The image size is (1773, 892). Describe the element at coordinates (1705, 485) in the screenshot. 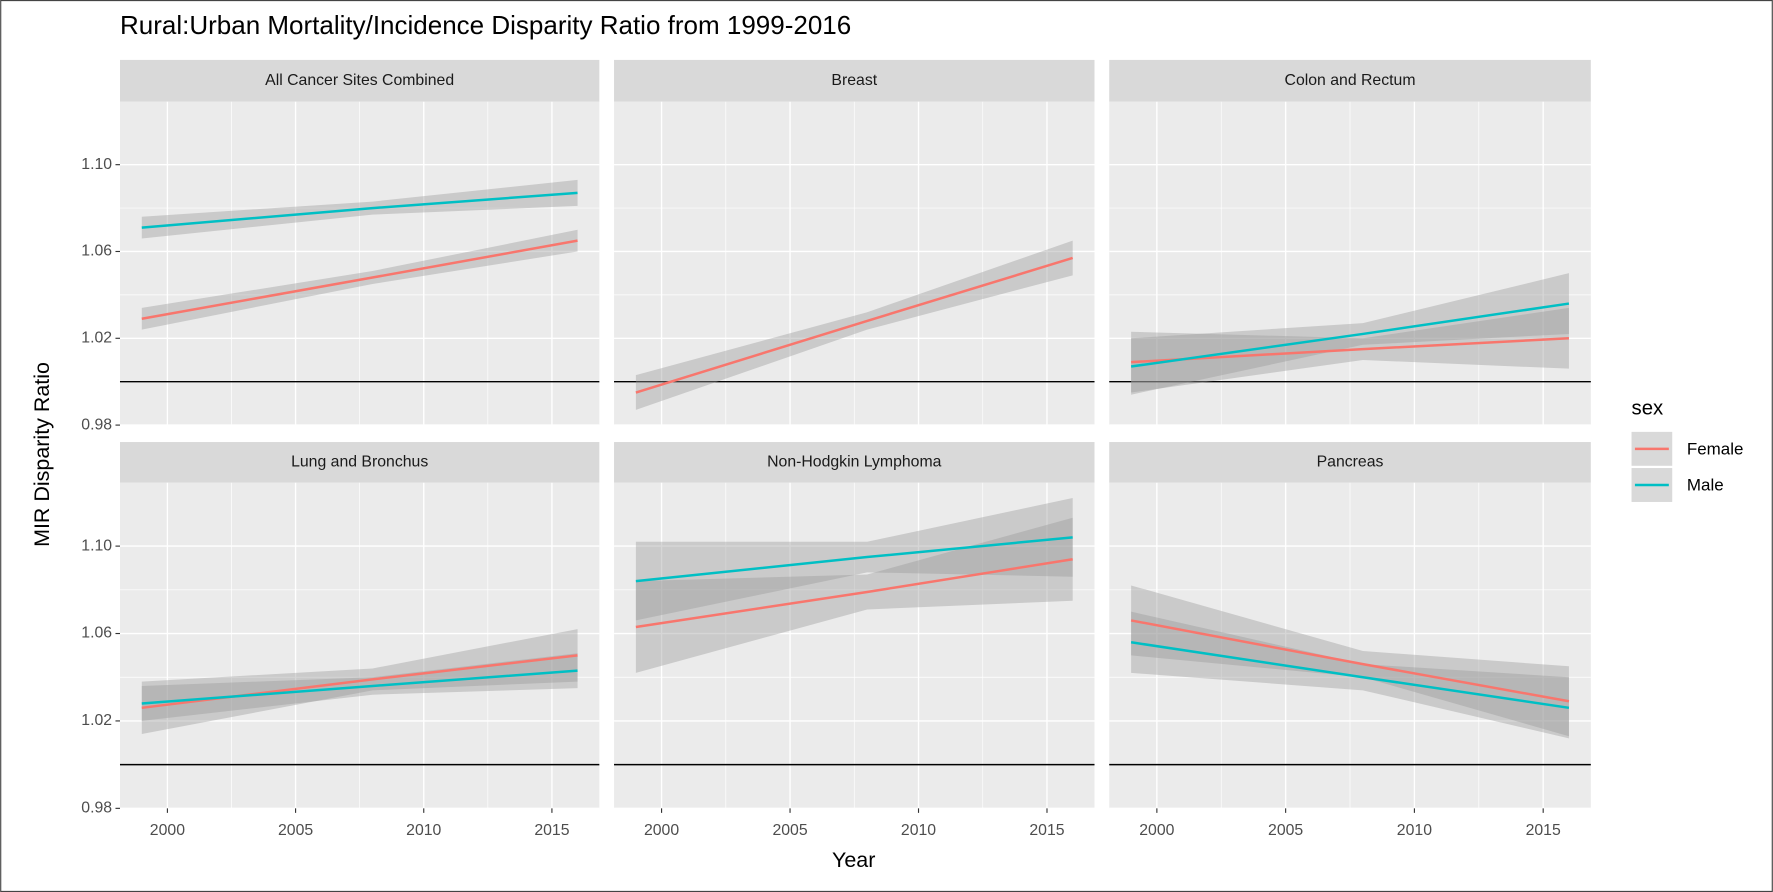

I see `legend-label: Male` at that location.